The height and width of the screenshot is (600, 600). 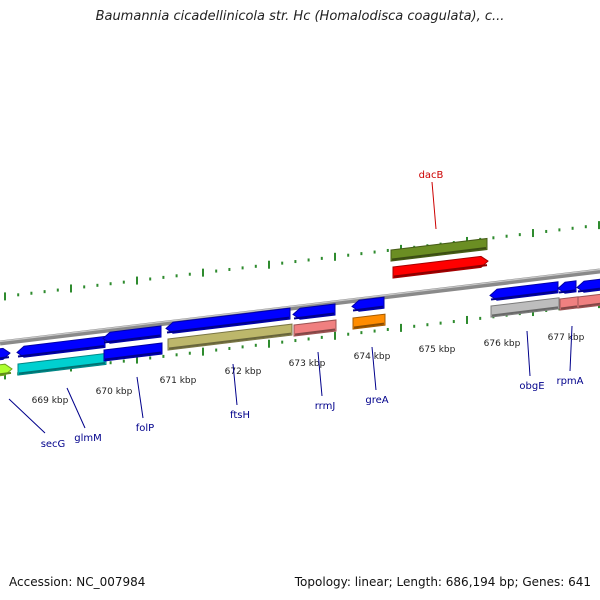 I want to click on gene-label-folP: folP, so click(x=145, y=428).